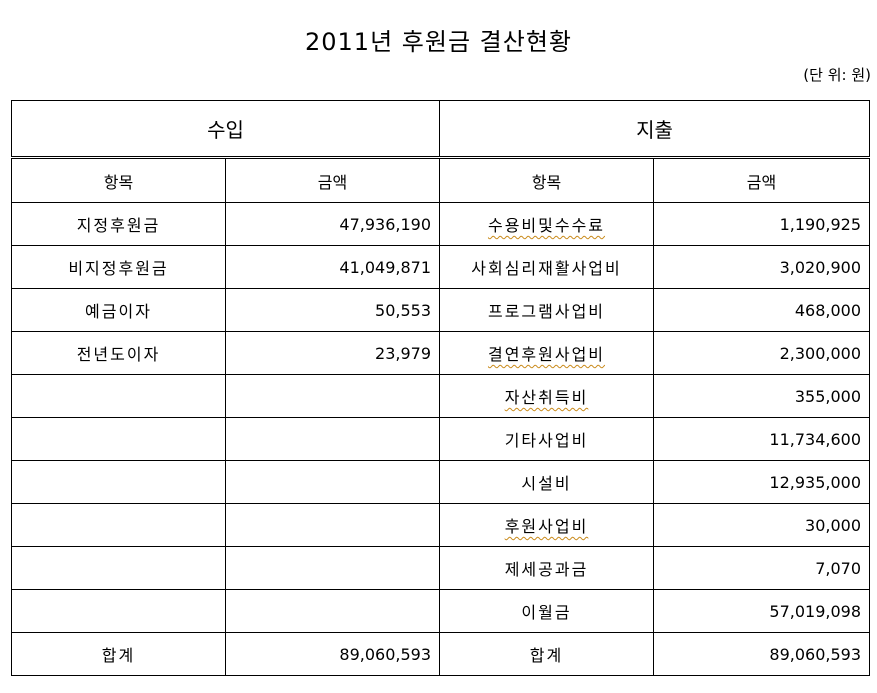 The image size is (877, 693). Describe the element at coordinates (761, 267) in the screenshot. I see `expense-amount: 3,020,900` at that location.